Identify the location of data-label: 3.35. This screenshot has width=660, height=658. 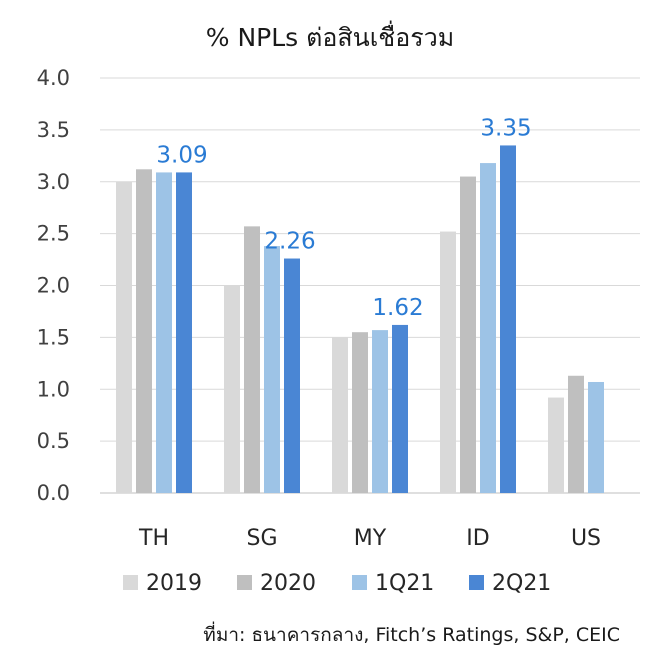
(505, 128).